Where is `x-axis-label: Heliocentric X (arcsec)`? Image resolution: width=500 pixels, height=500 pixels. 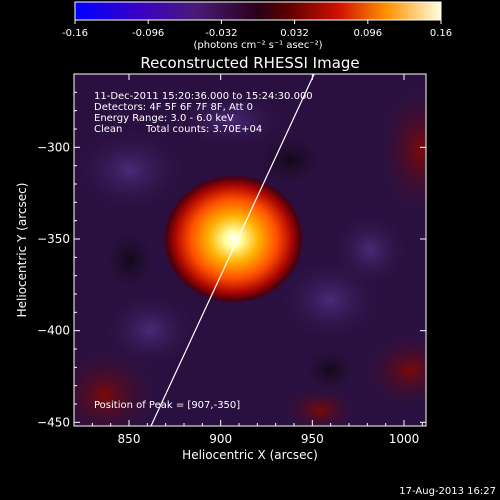 x-axis-label: Heliocentric X (arcsec) is located at coordinates (250, 455).